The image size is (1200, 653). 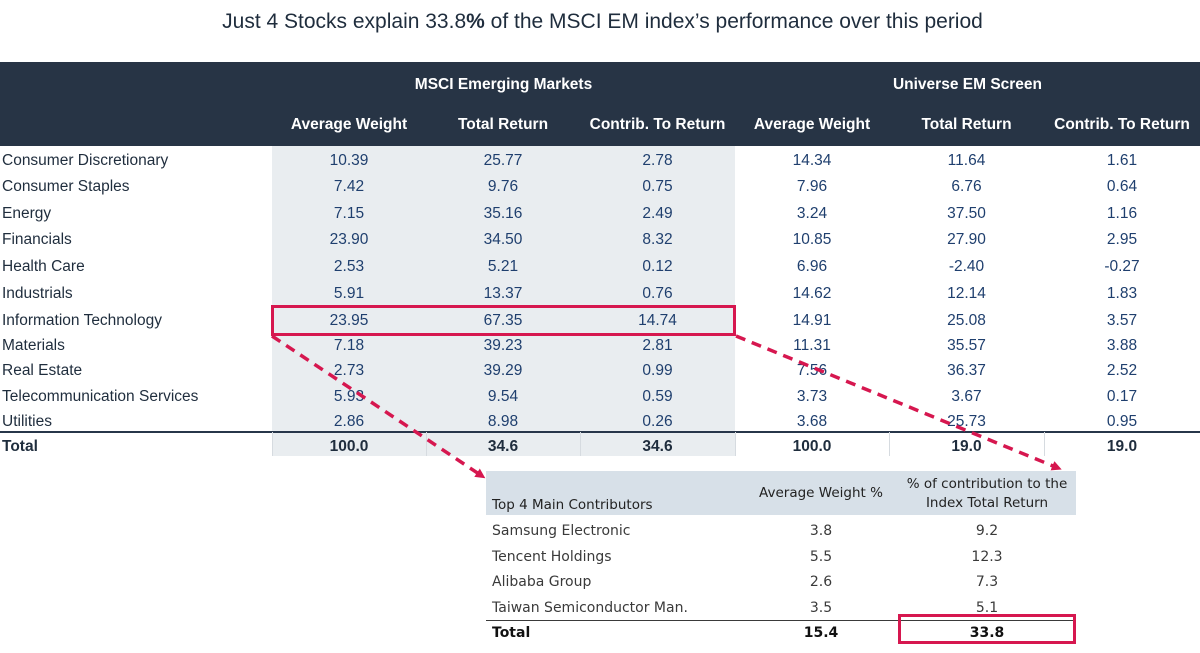 I want to click on contributor-row: Samsung Electronic 3.8 9.2, so click(x=781, y=531).